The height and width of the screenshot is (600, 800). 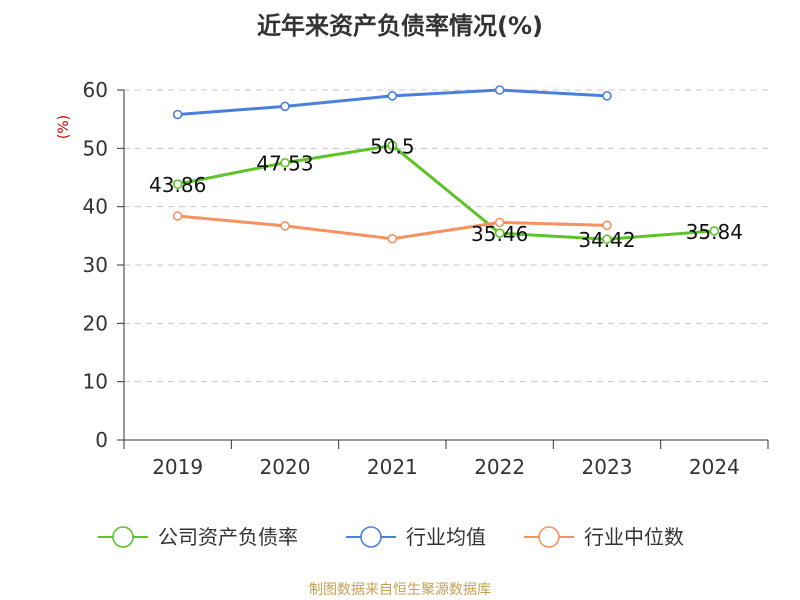 I want to click on y-tick-label: 0, so click(x=101, y=440).